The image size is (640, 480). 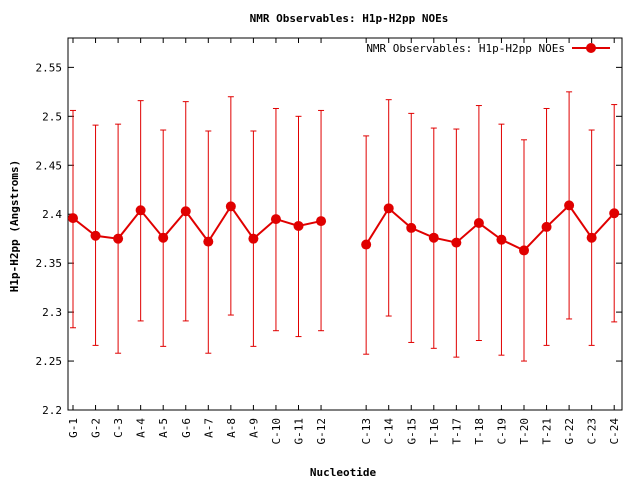 What do you see at coordinates (52, 312) in the screenshot?
I see `y-tick-label: 2.3` at bounding box center [52, 312].